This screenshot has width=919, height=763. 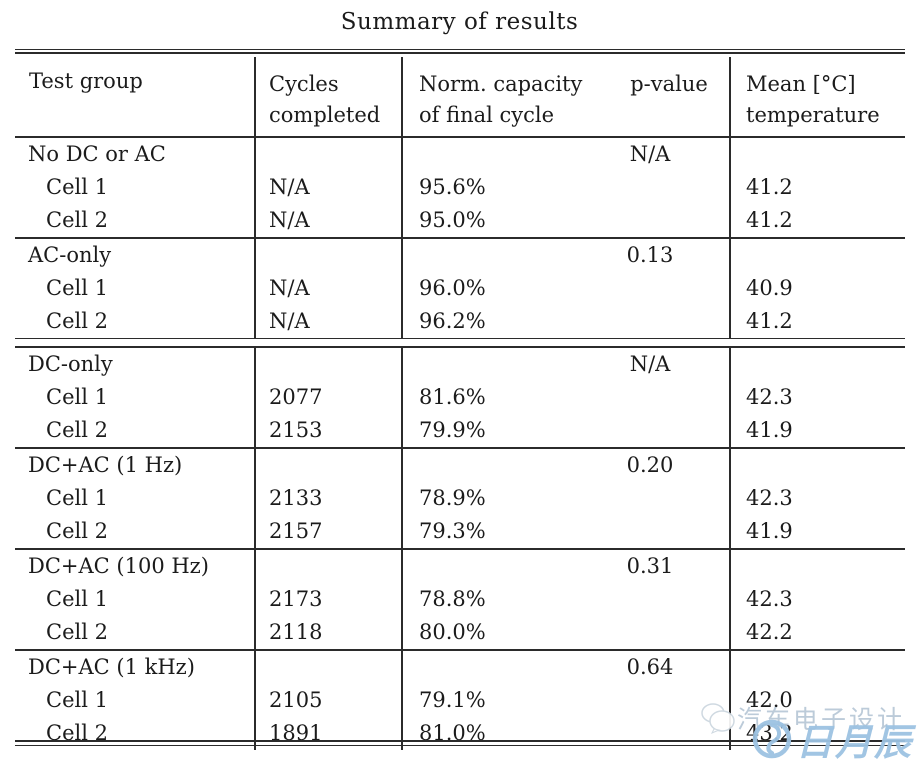 I want to click on cycles-cell: 2153, so click(x=329, y=430).